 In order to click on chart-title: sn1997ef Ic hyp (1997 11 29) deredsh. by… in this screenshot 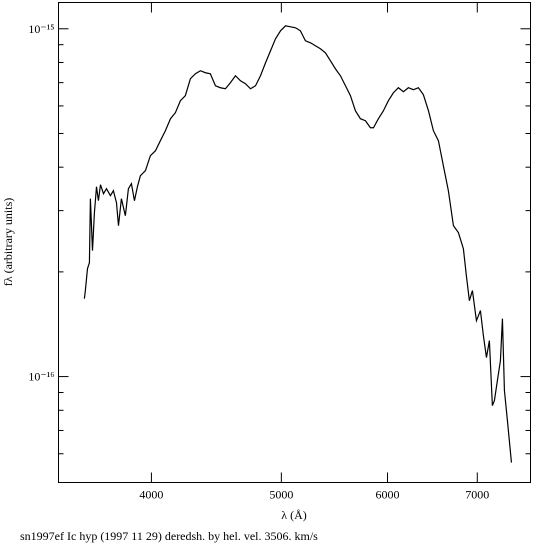, I will do `click(169, 536)`.